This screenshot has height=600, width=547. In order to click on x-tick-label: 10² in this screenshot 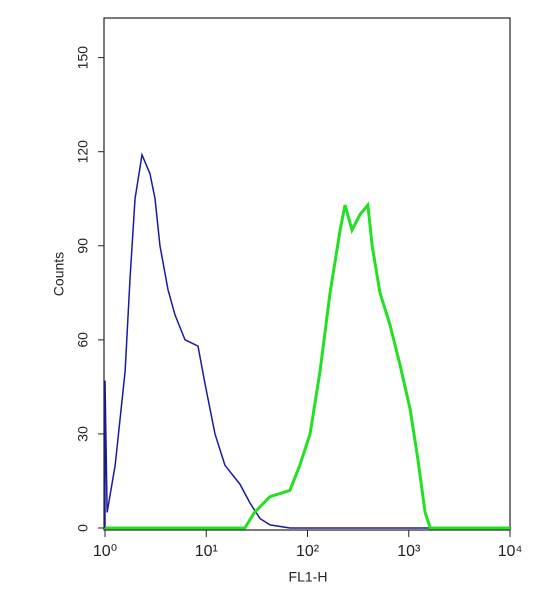, I will do `click(308, 551)`.